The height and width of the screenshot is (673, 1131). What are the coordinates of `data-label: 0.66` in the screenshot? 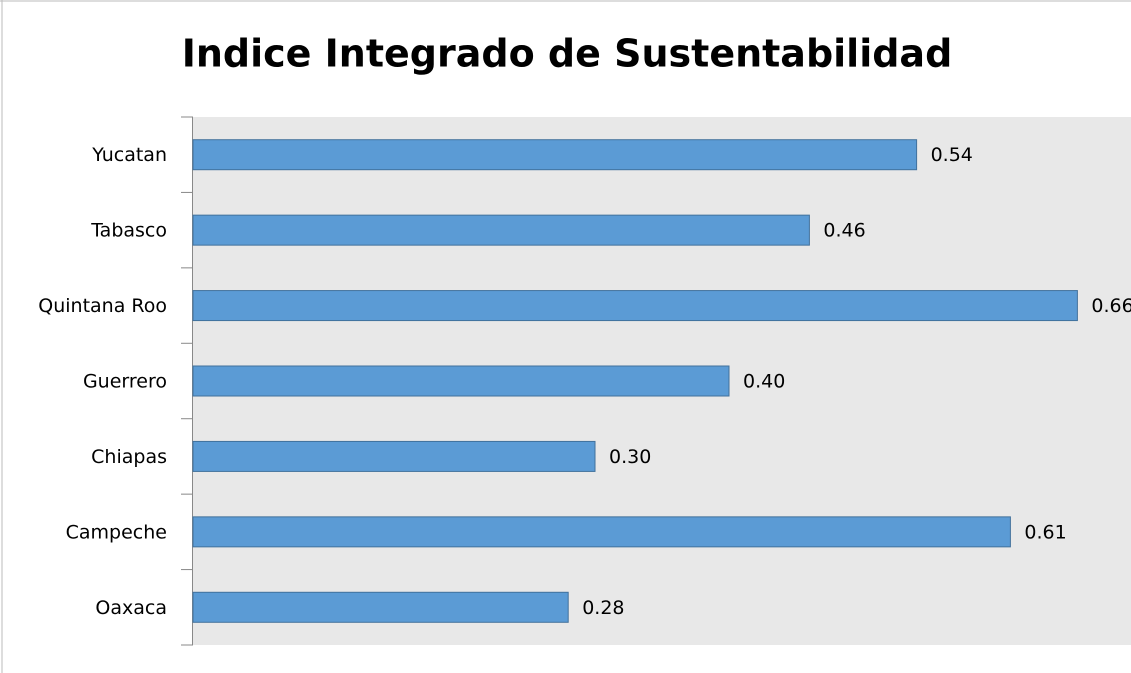 It's located at (1111, 306).